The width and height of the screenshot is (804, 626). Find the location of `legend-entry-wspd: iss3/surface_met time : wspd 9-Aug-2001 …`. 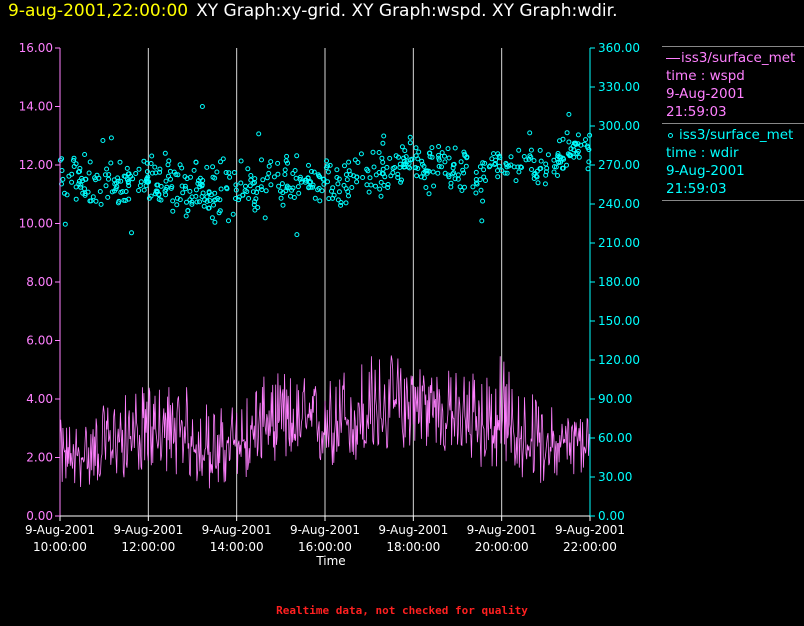

legend-entry-wspd: iss3/surface_met time : wspd 9-Aug-2001 … is located at coordinates (733, 85).